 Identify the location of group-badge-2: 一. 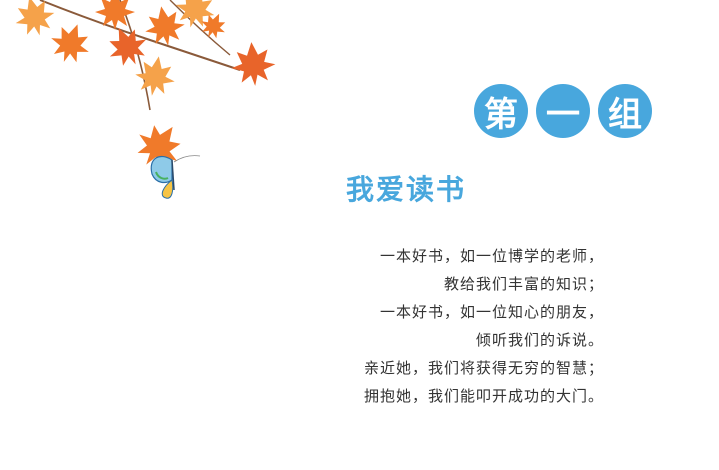
(563, 111).